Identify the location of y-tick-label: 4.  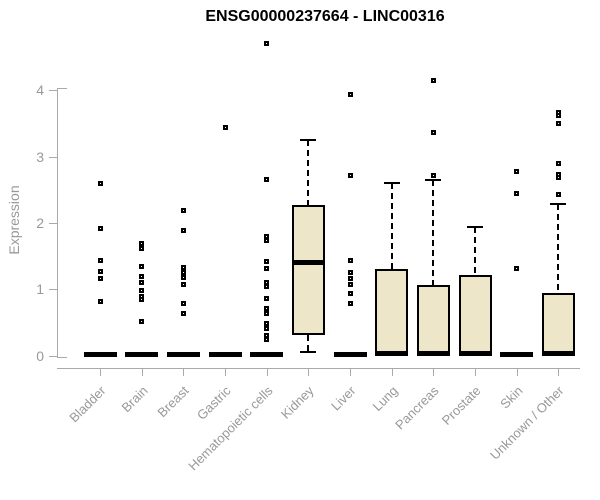
(40, 90).